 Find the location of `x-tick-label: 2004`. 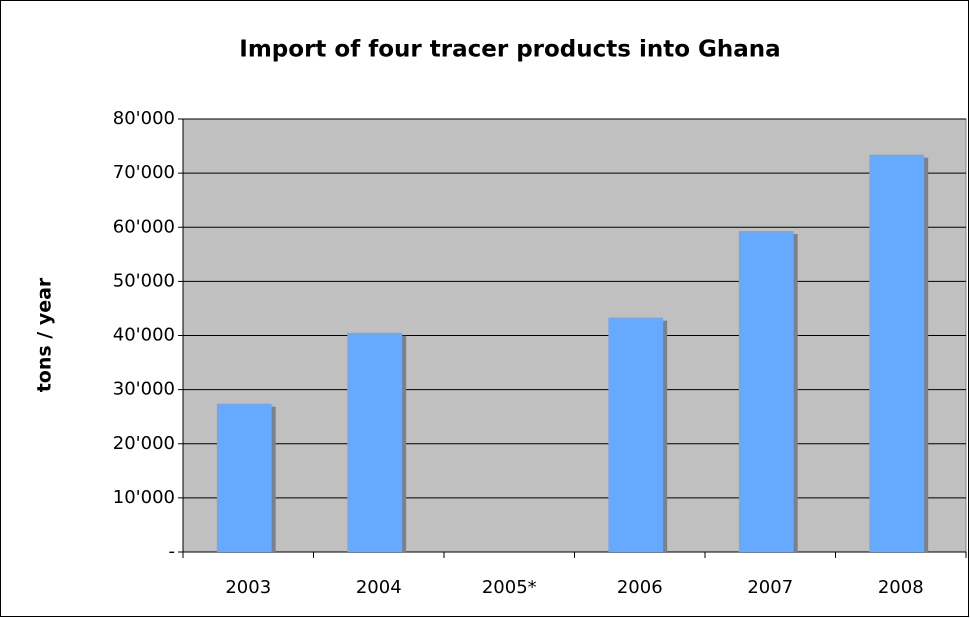

x-tick-label: 2004 is located at coordinates (379, 587).